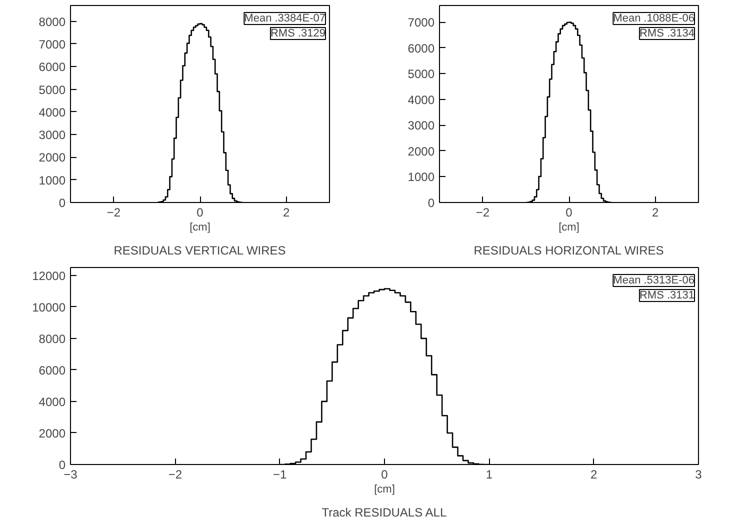 The height and width of the screenshot is (527, 738). I want to click on x-tick-label: −3, so click(71, 475).